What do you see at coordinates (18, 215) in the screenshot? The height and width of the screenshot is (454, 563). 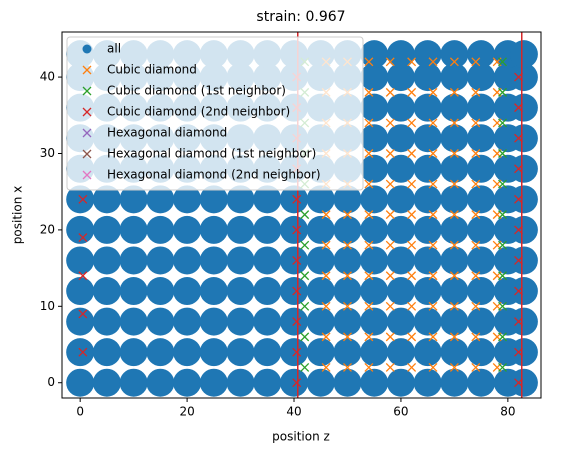 I see `y-axis-label: position x` at bounding box center [18, 215].